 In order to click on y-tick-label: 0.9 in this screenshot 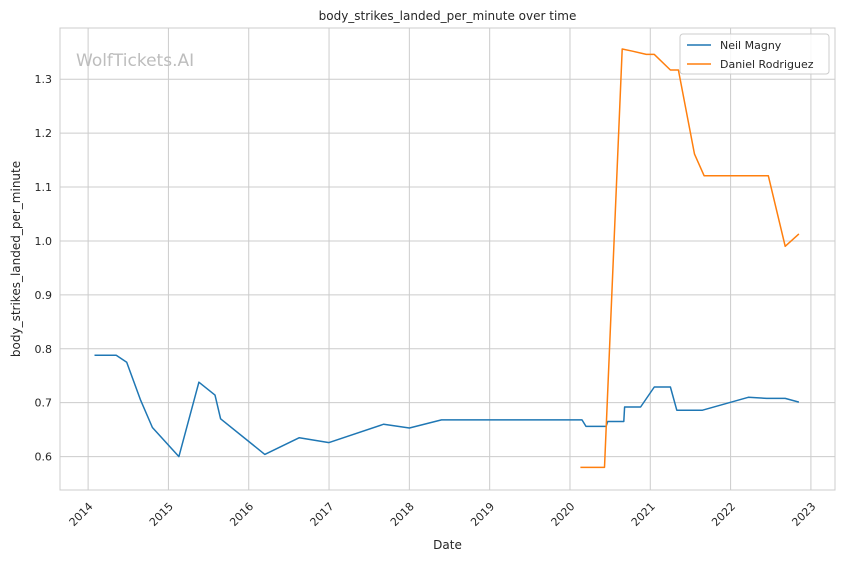, I will do `click(44, 295)`.